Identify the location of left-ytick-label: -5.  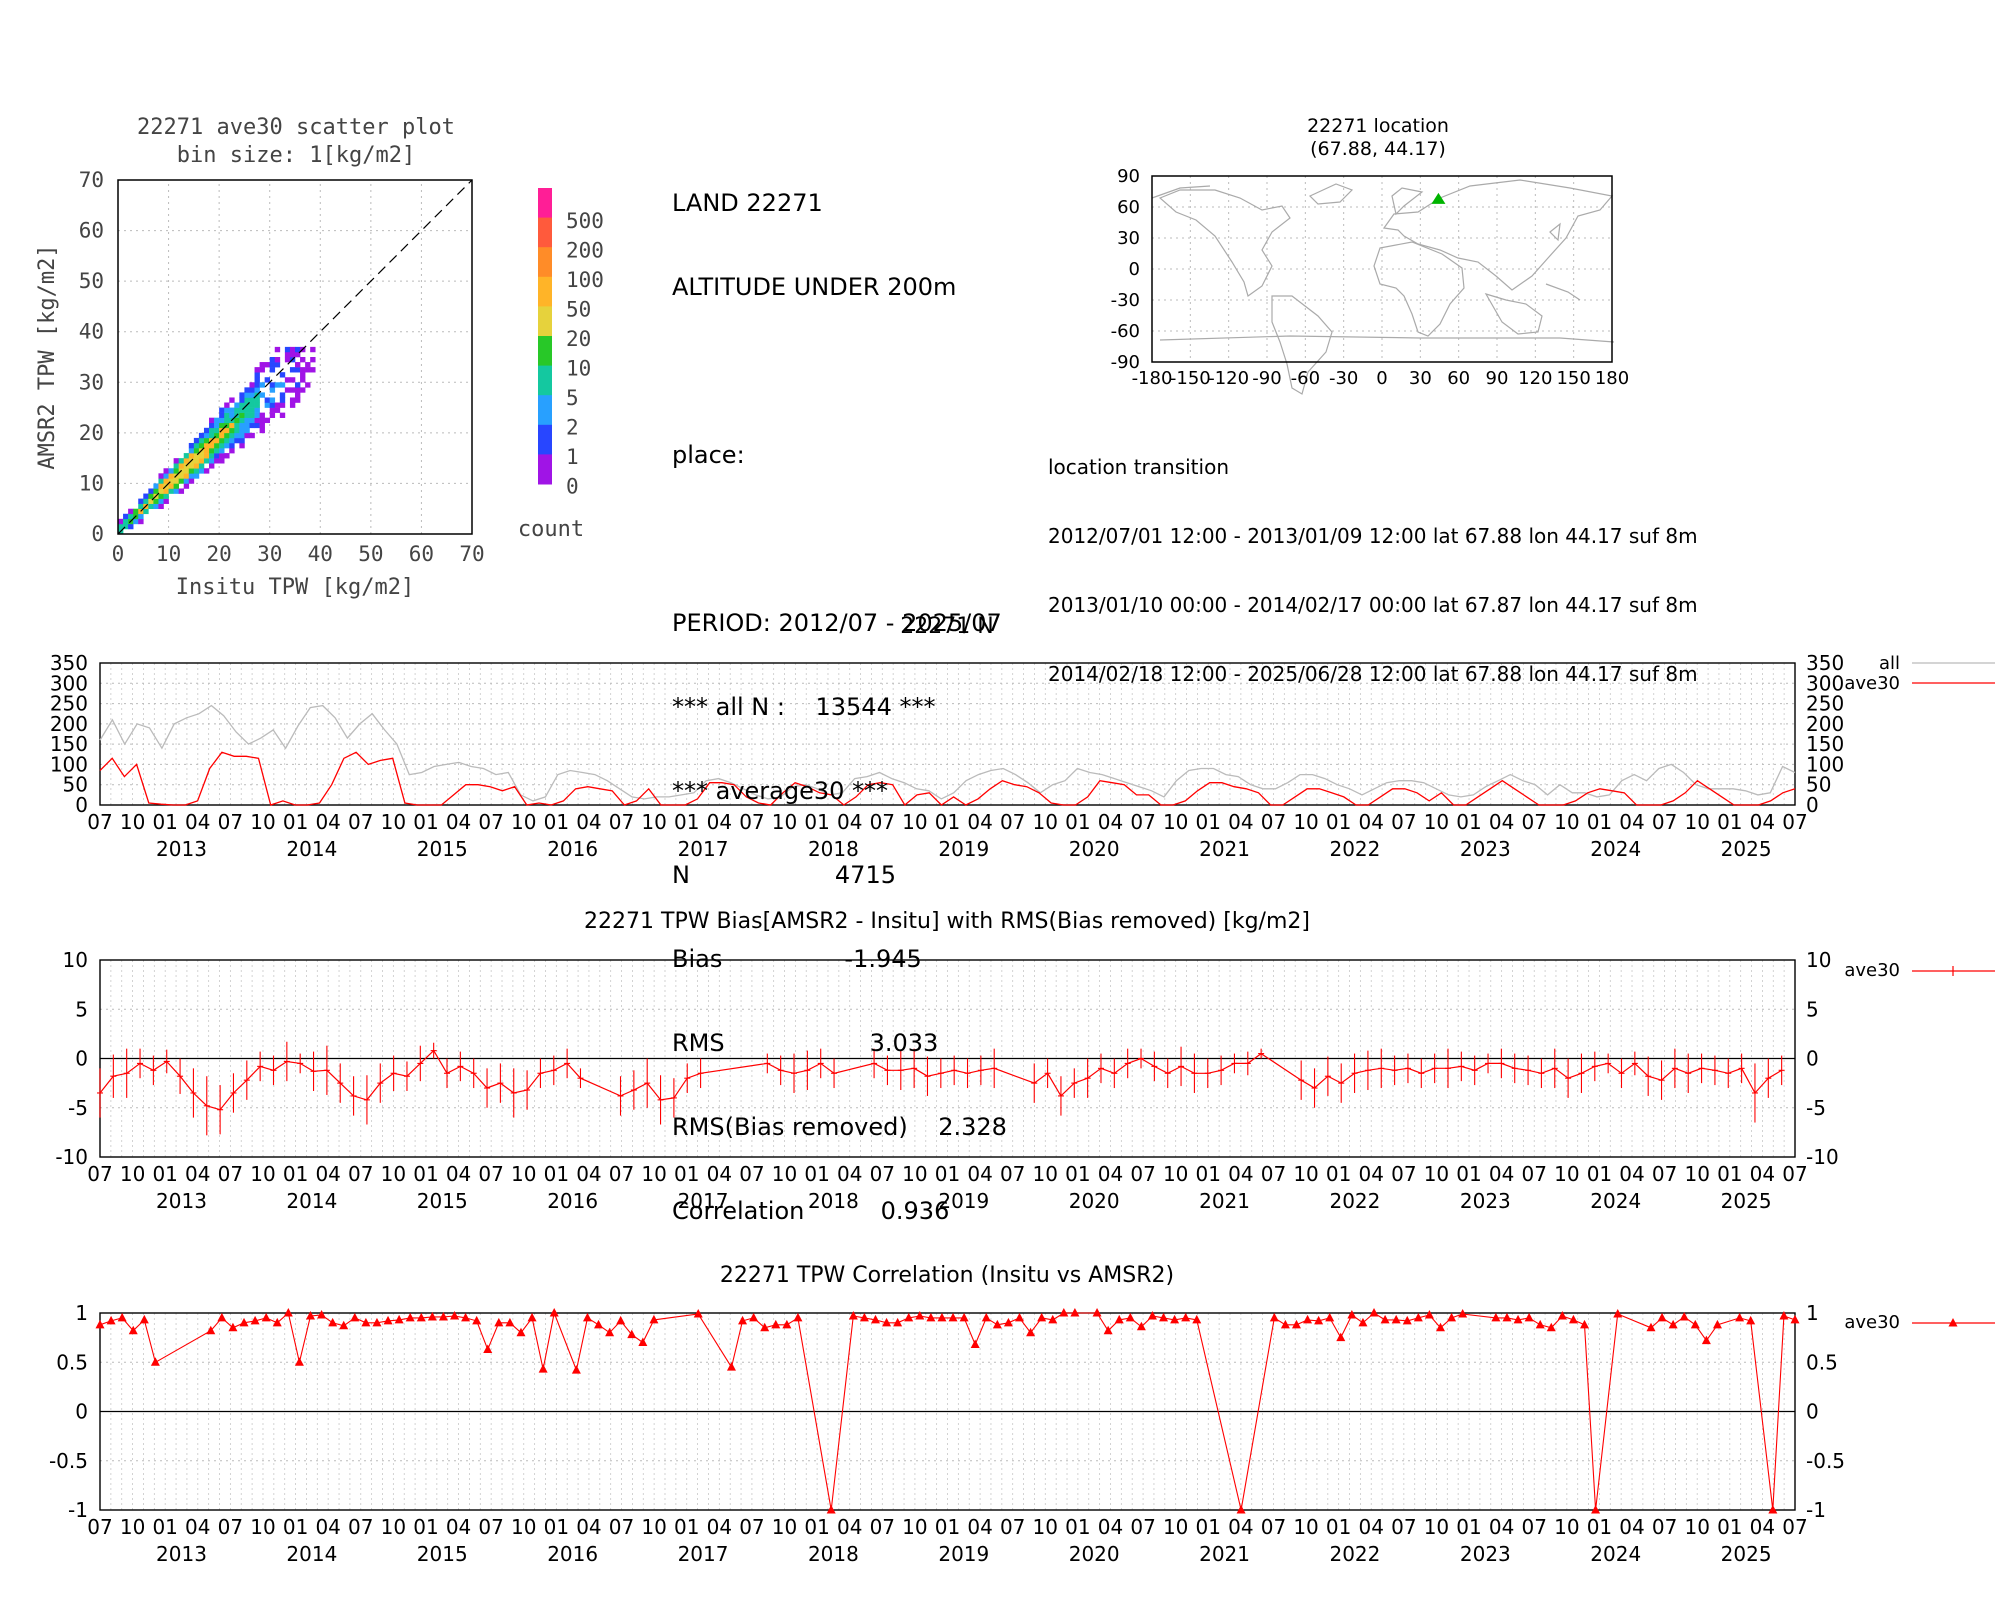
(78, 1108).